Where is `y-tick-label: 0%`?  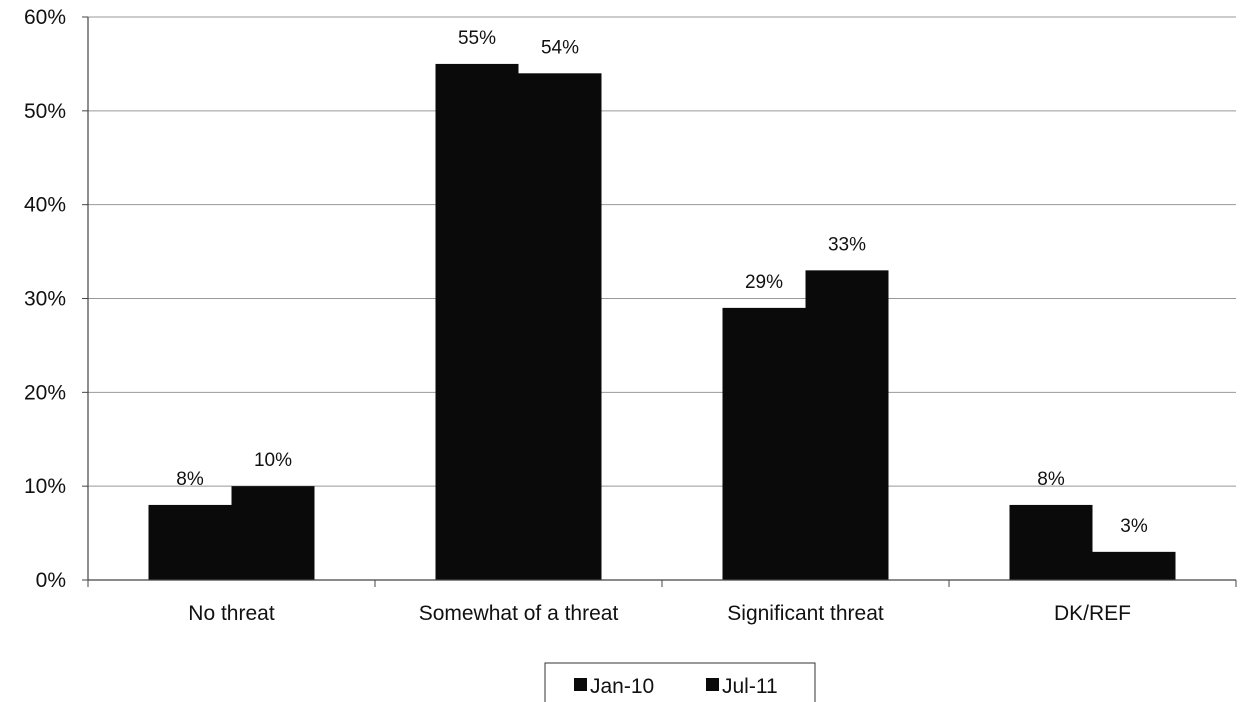 y-tick-label: 0% is located at coordinates (51, 580).